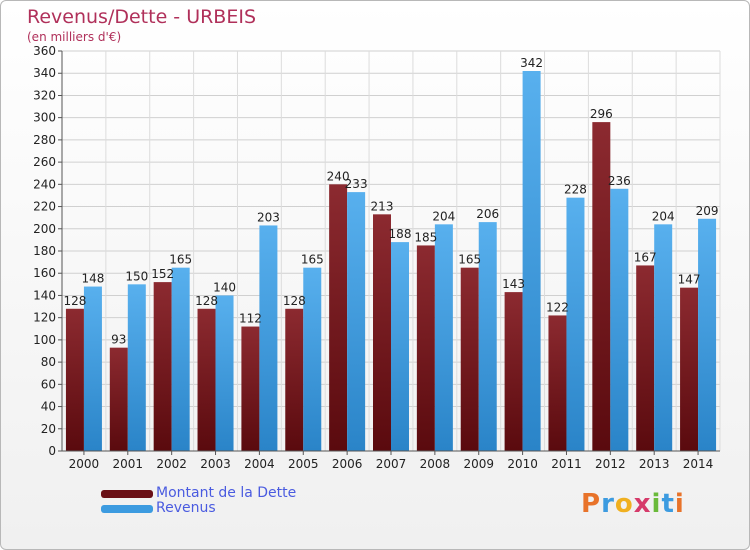  What do you see at coordinates (48, 407) in the screenshot?
I see `y-tick-label: 40` at bounding box center [48, 407].